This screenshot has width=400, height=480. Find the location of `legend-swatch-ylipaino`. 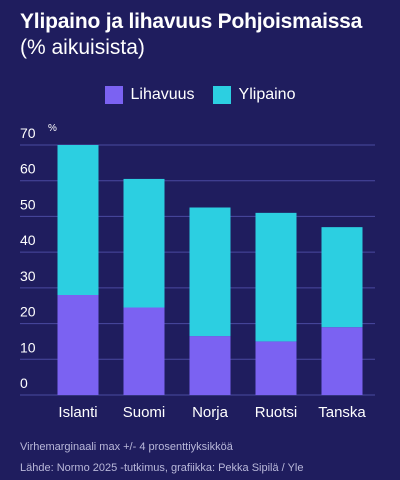

legend-swatch-ylipaino is located at coordinates (221, 95).